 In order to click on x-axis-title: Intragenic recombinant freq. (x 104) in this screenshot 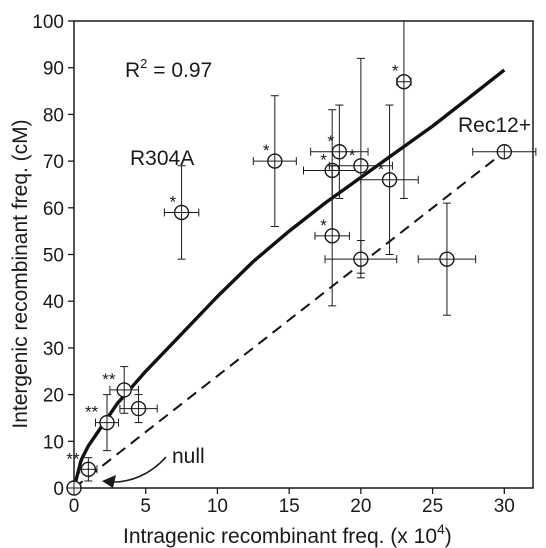, I will do `click(287, 534)`.